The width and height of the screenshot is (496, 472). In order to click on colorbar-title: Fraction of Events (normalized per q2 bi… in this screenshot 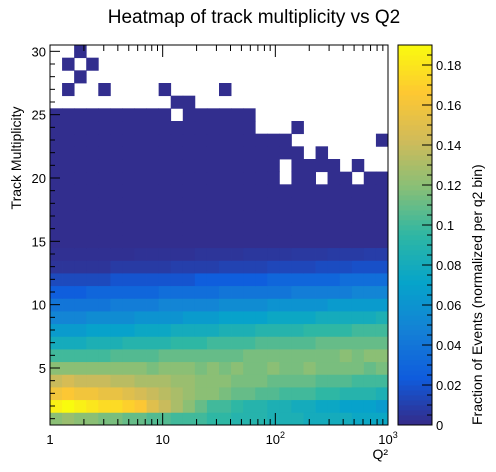, I will do `click(477, 294)`.